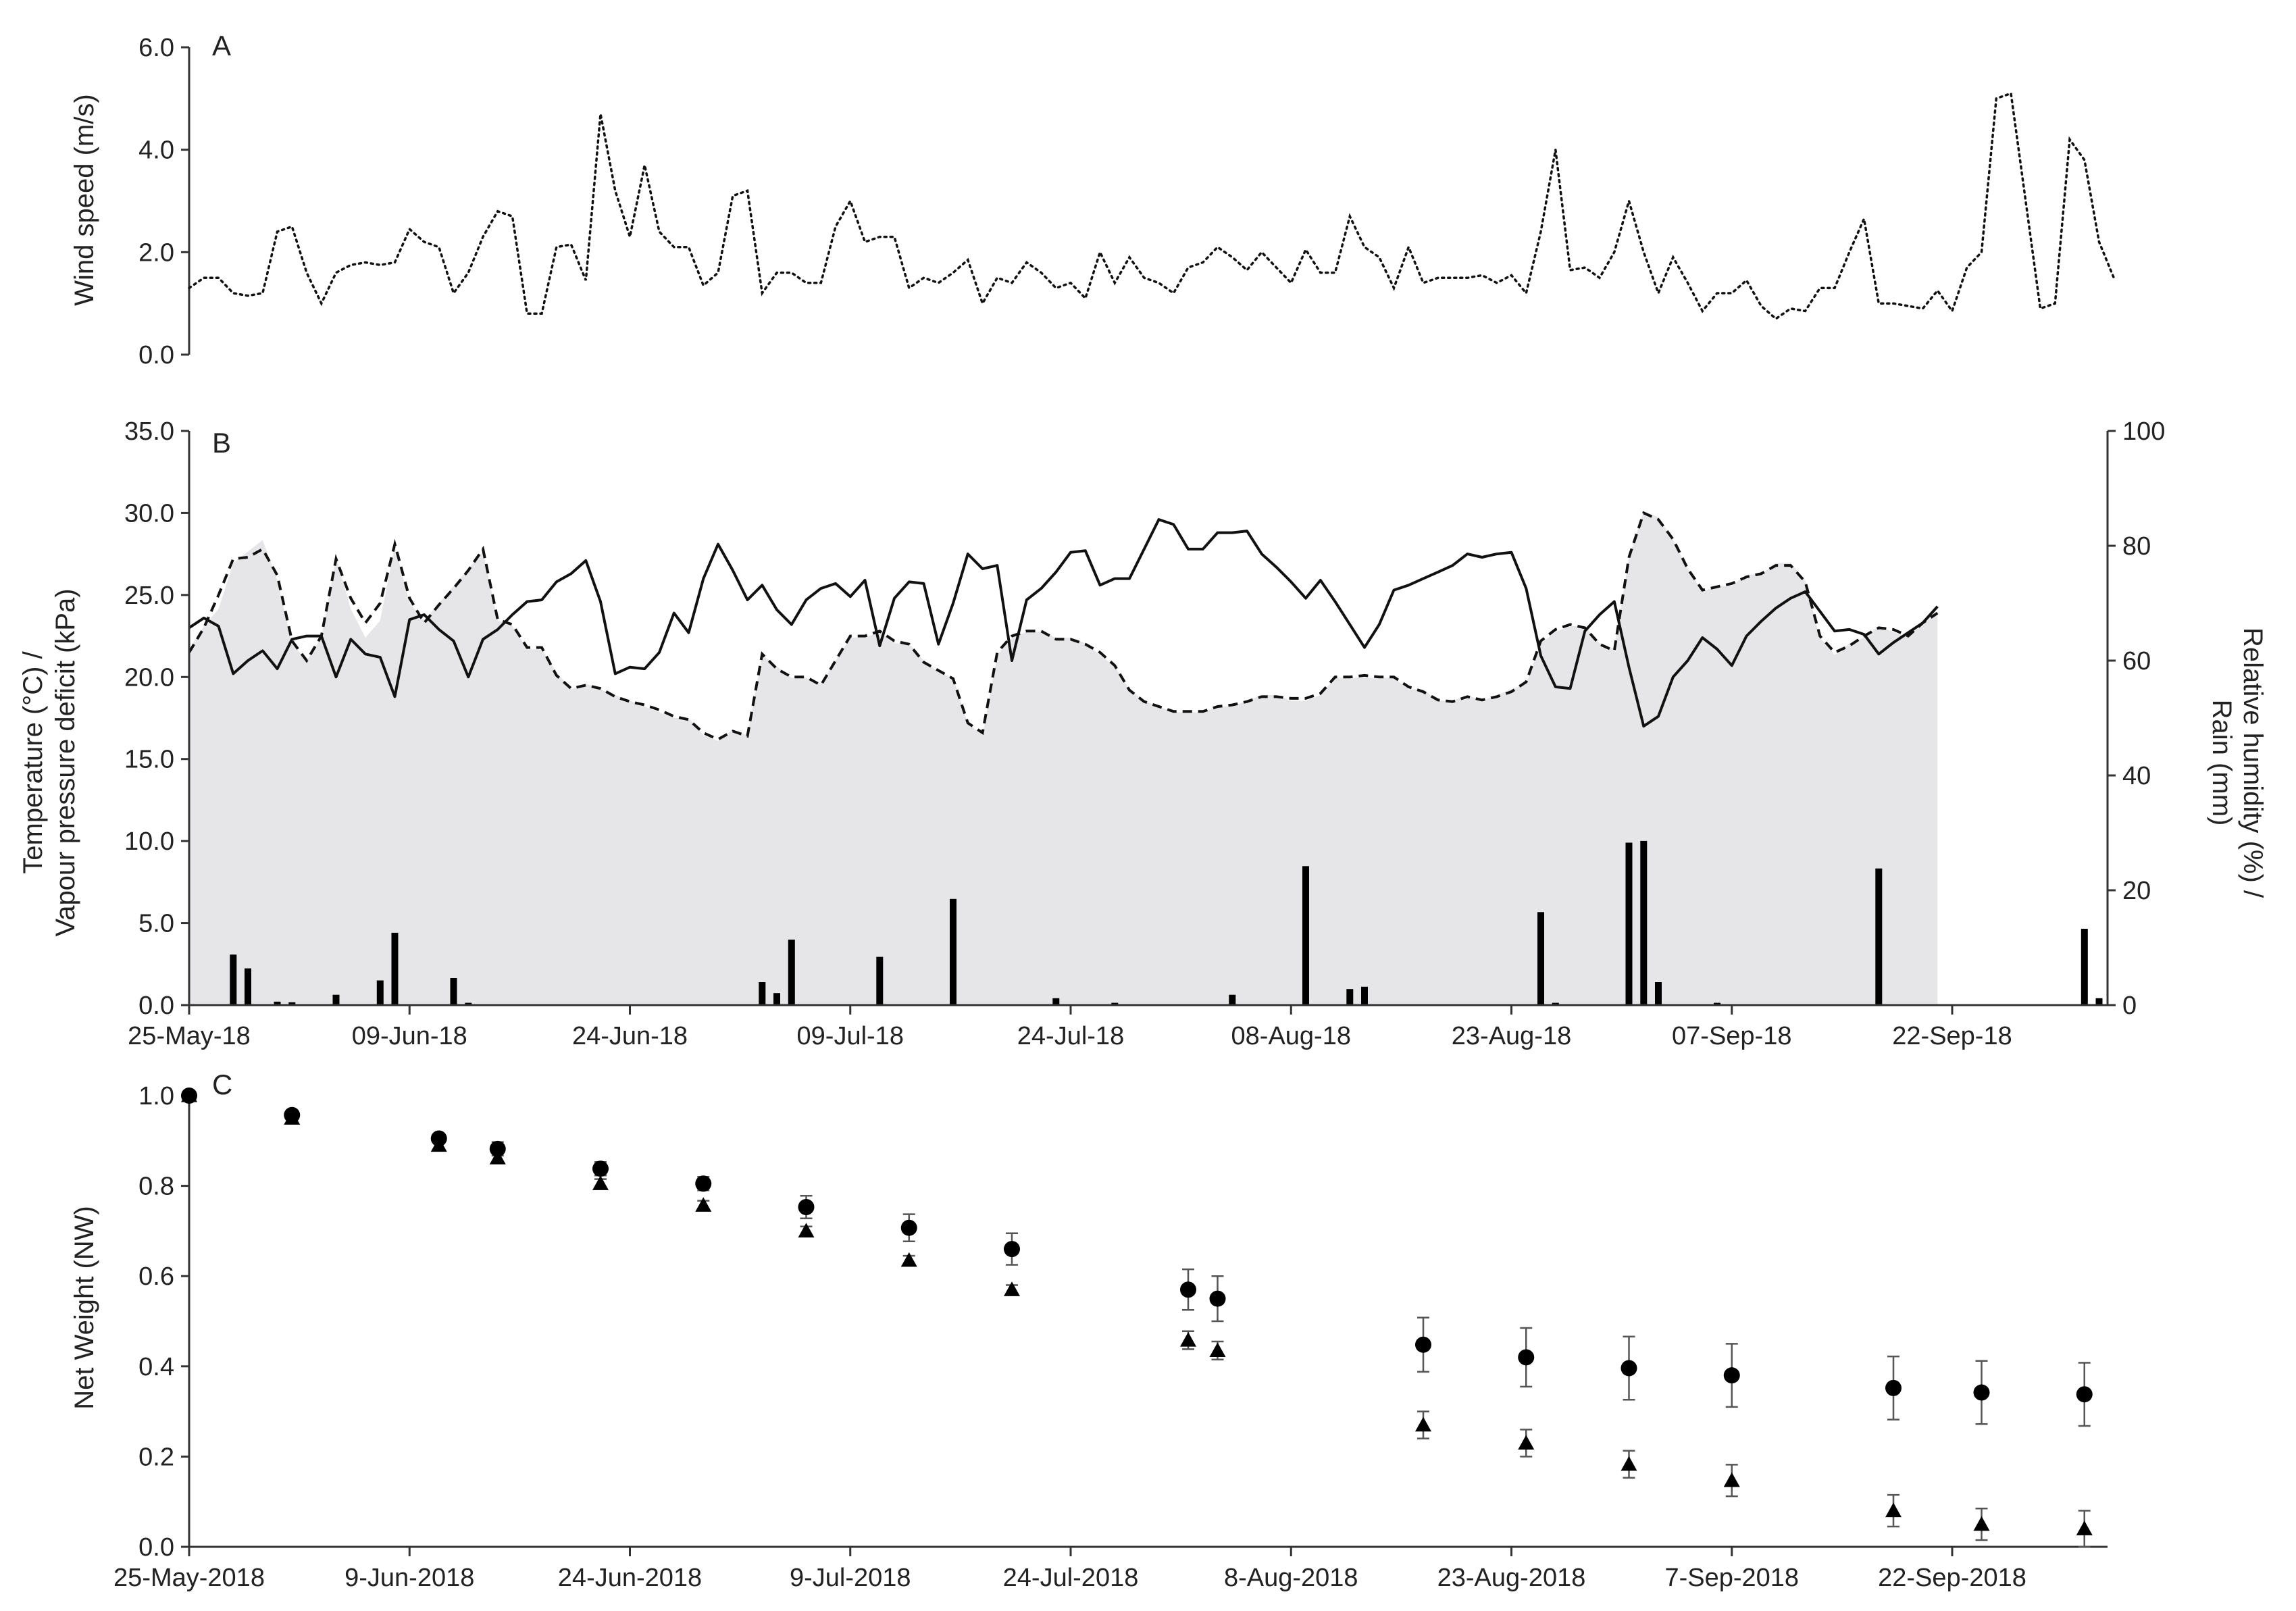  Describe the element at coordinates (850, 1036) in the screenshot. I see `panel-b-xtick-label: 09-Jul-18` at that location.